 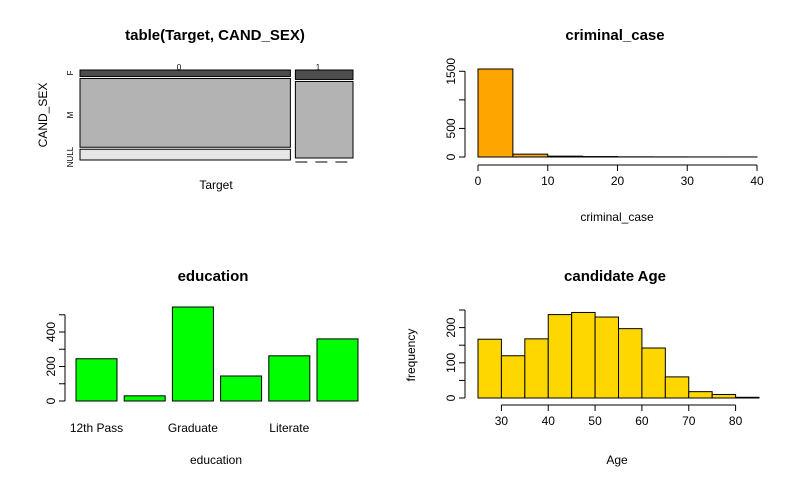 I want to click on mosaic-row-label-f: F, so click(x=70, y=72).